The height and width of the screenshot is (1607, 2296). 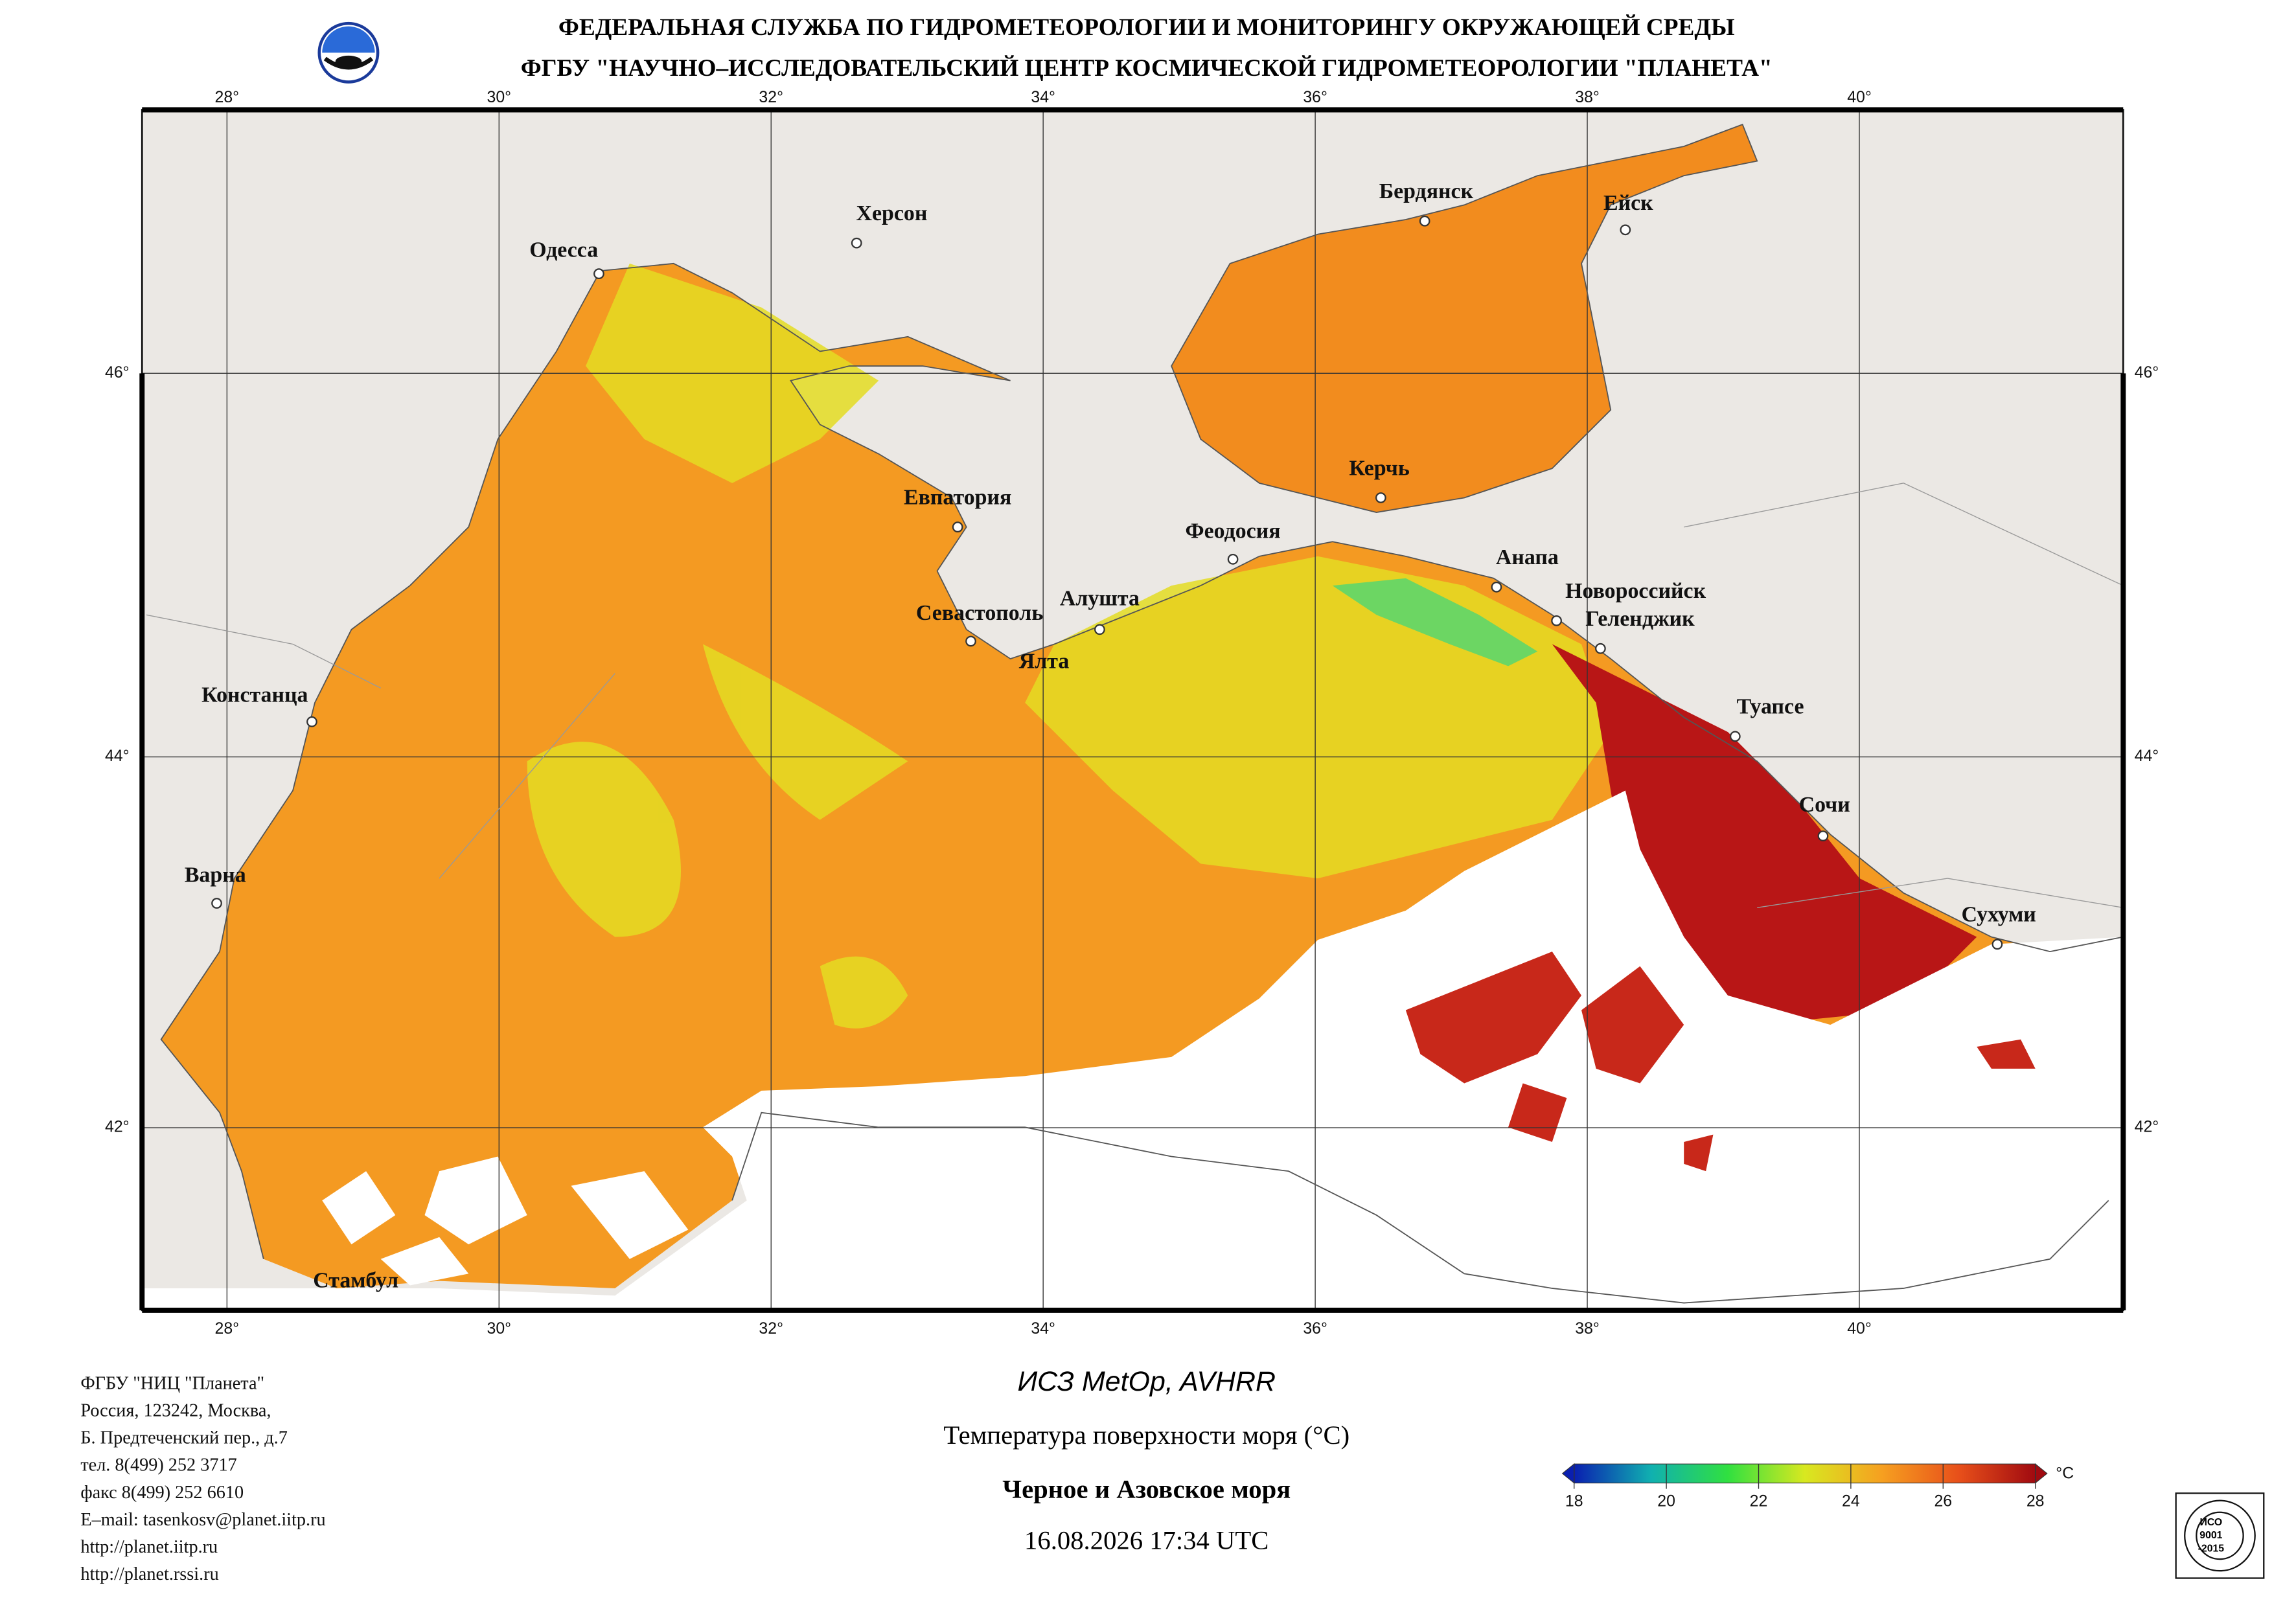 What do you see at coordinates (1233, 531) in the screenshot?
I see `city-label: Феодосия` at bounding box center [1233, 531].